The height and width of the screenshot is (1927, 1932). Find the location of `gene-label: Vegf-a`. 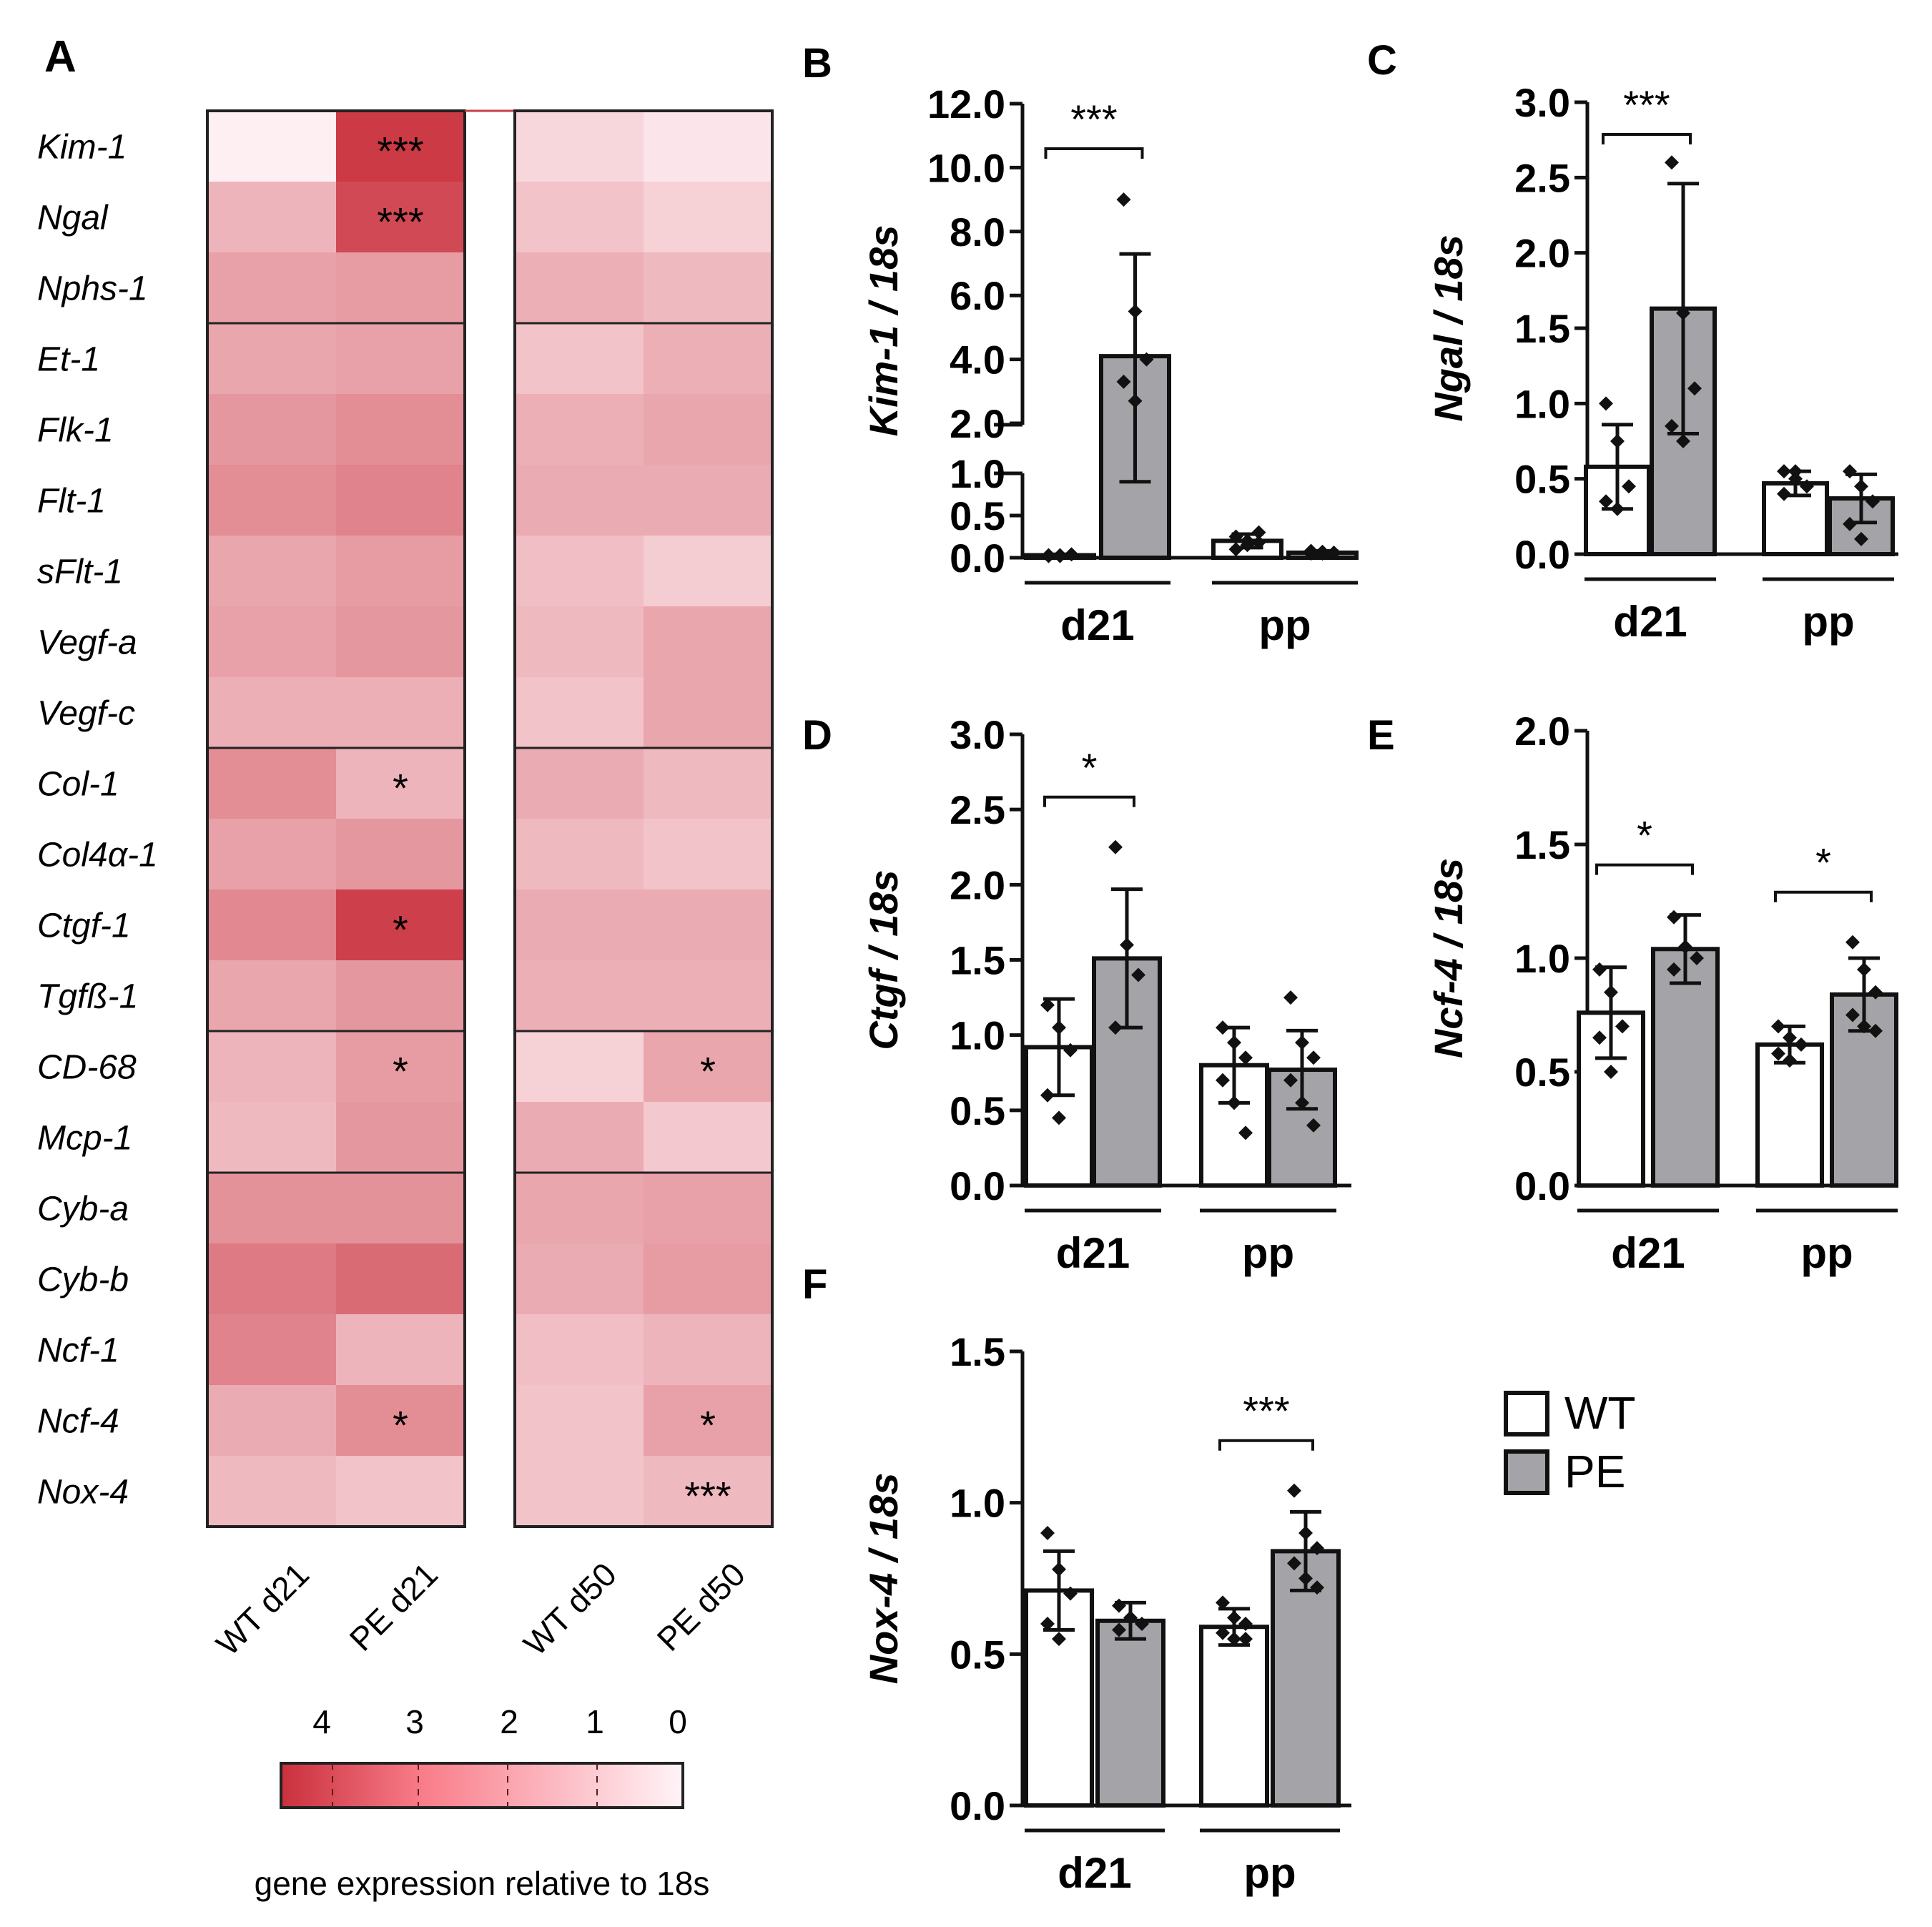

gene-label: Vegf-a is located at coordinates (87, 643).